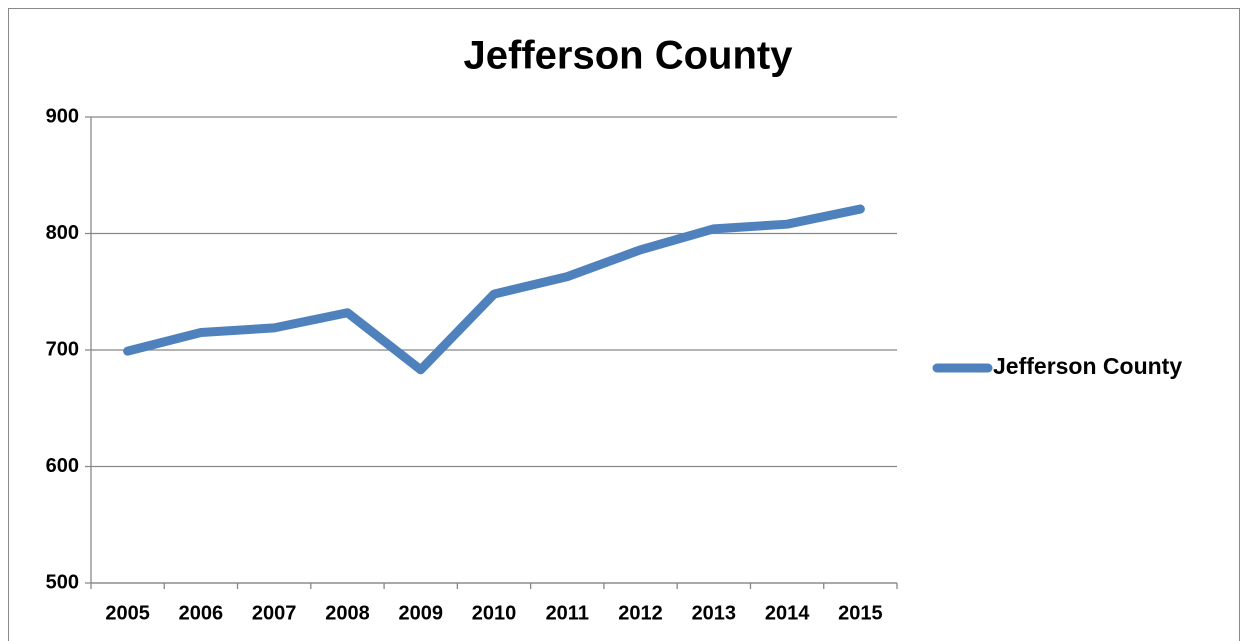  What do you see at coordinates (62, 582) in the screenshot?
I see `y-tick-label: 500` at bounding box center [62, 582].